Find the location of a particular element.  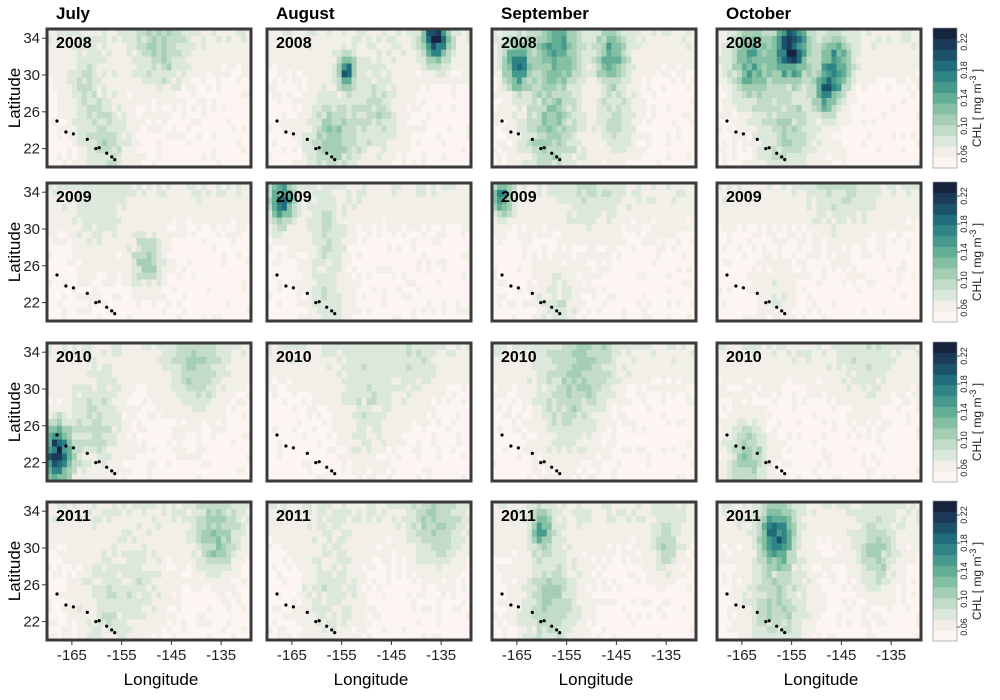

island-marker is located at coordinates (541, 149).